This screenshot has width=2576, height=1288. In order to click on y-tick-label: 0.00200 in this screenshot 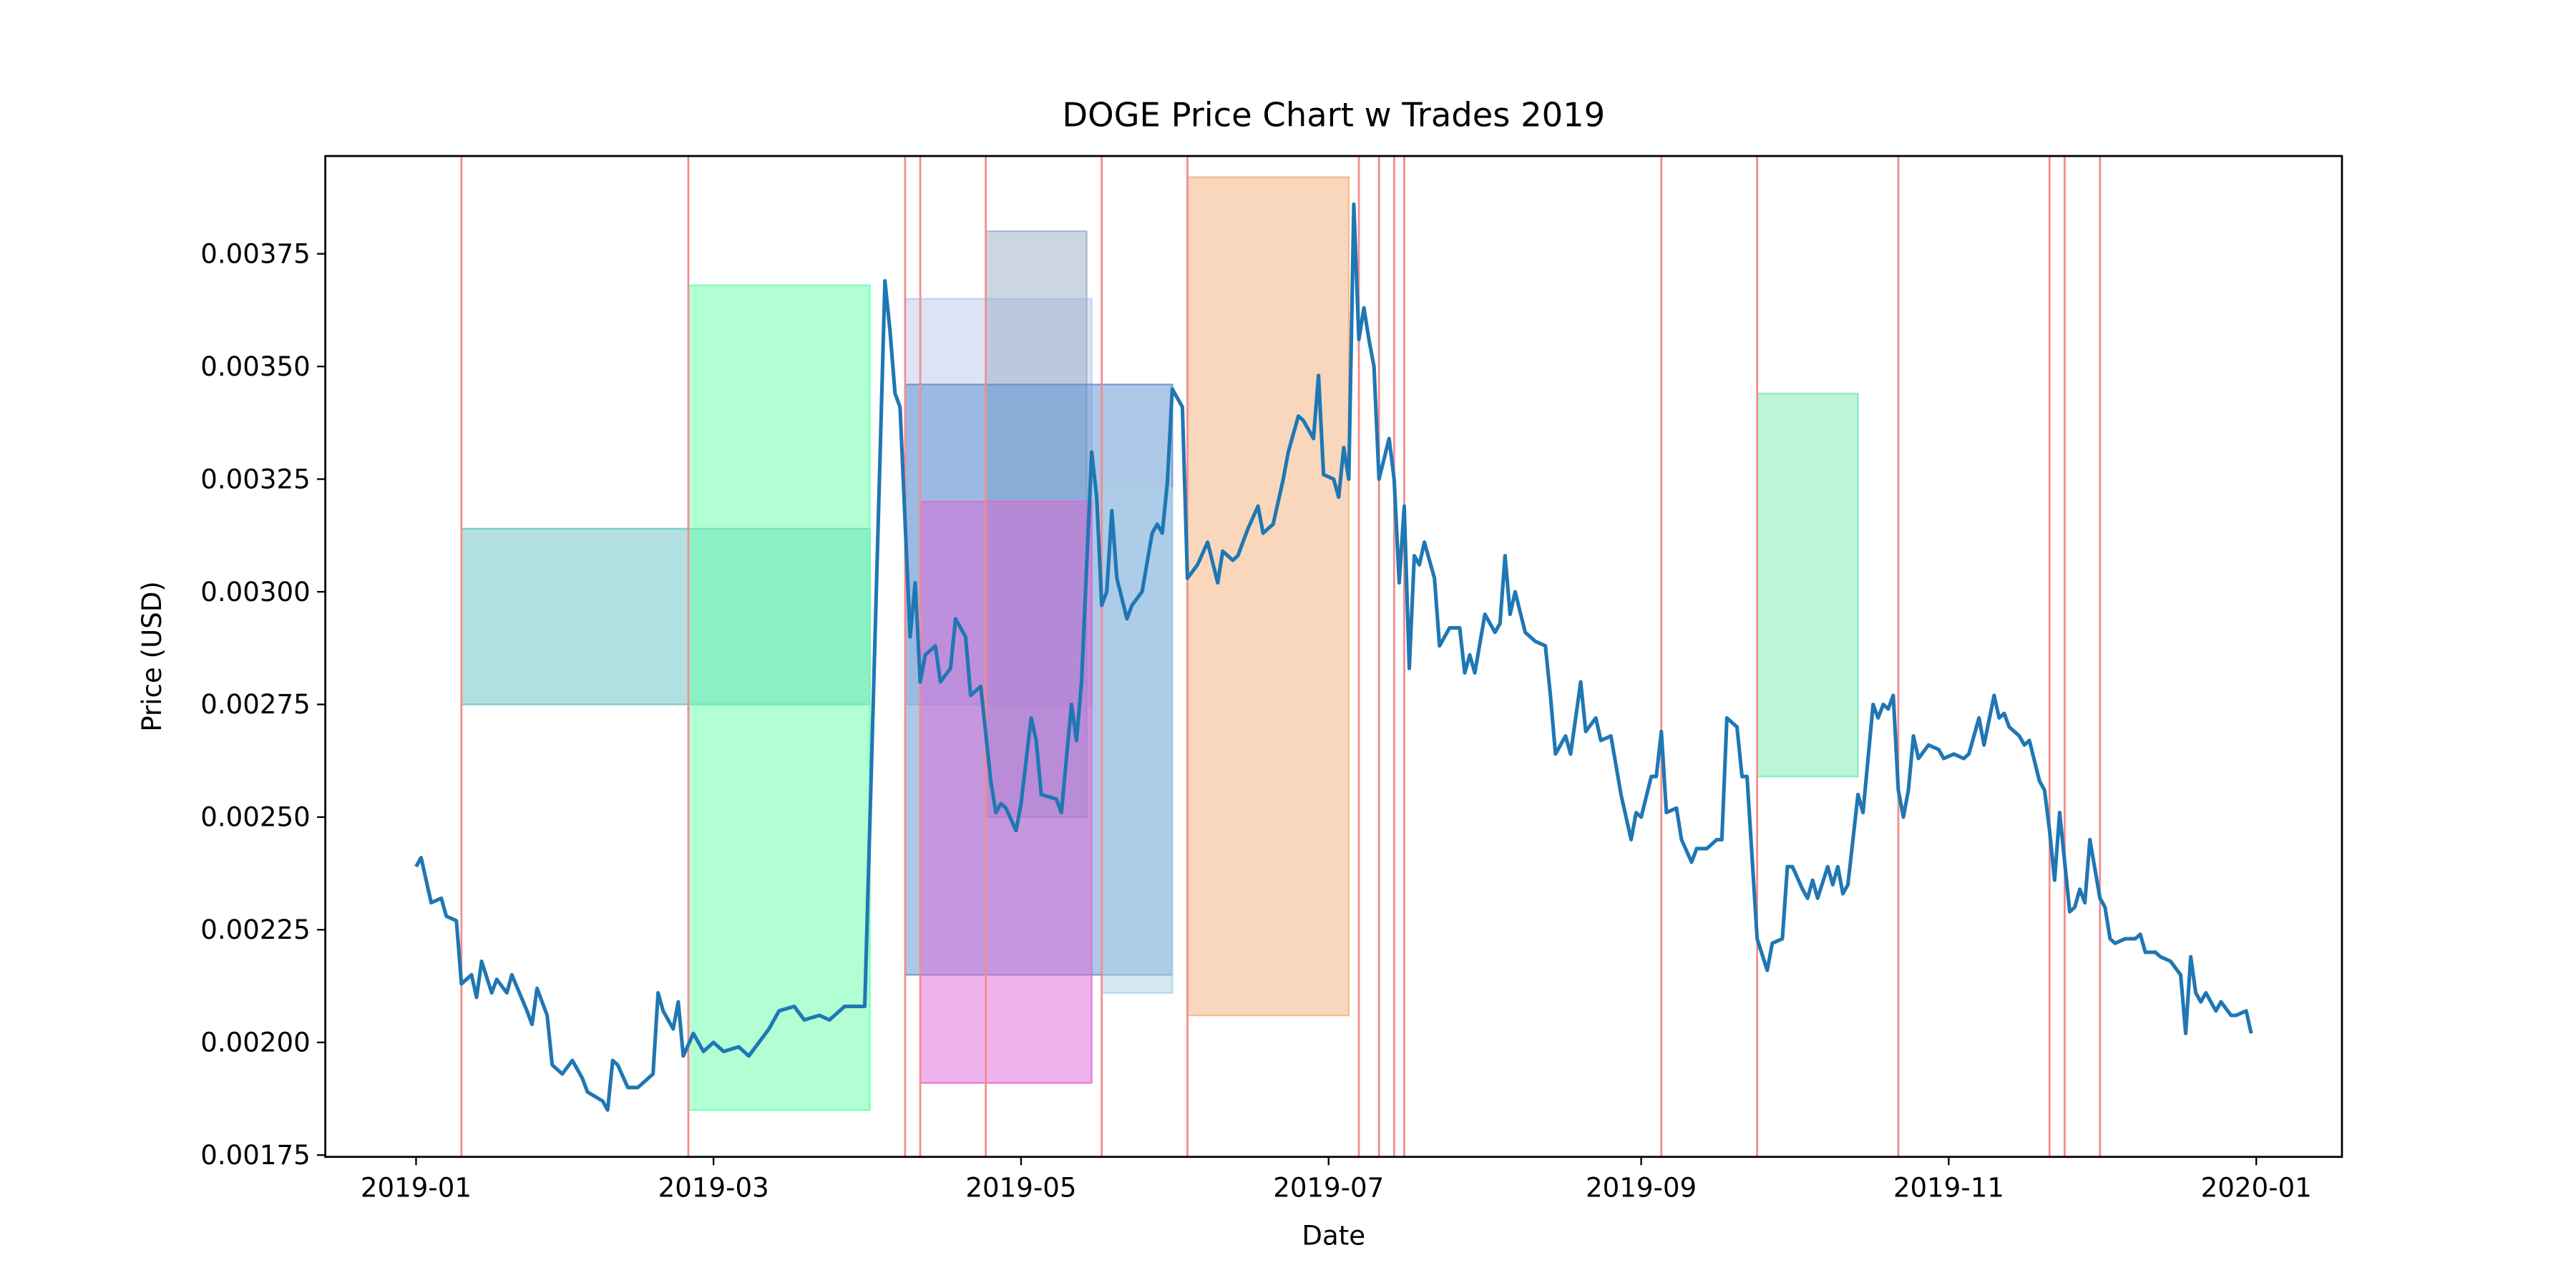, I will do `click(255, 1043)`.